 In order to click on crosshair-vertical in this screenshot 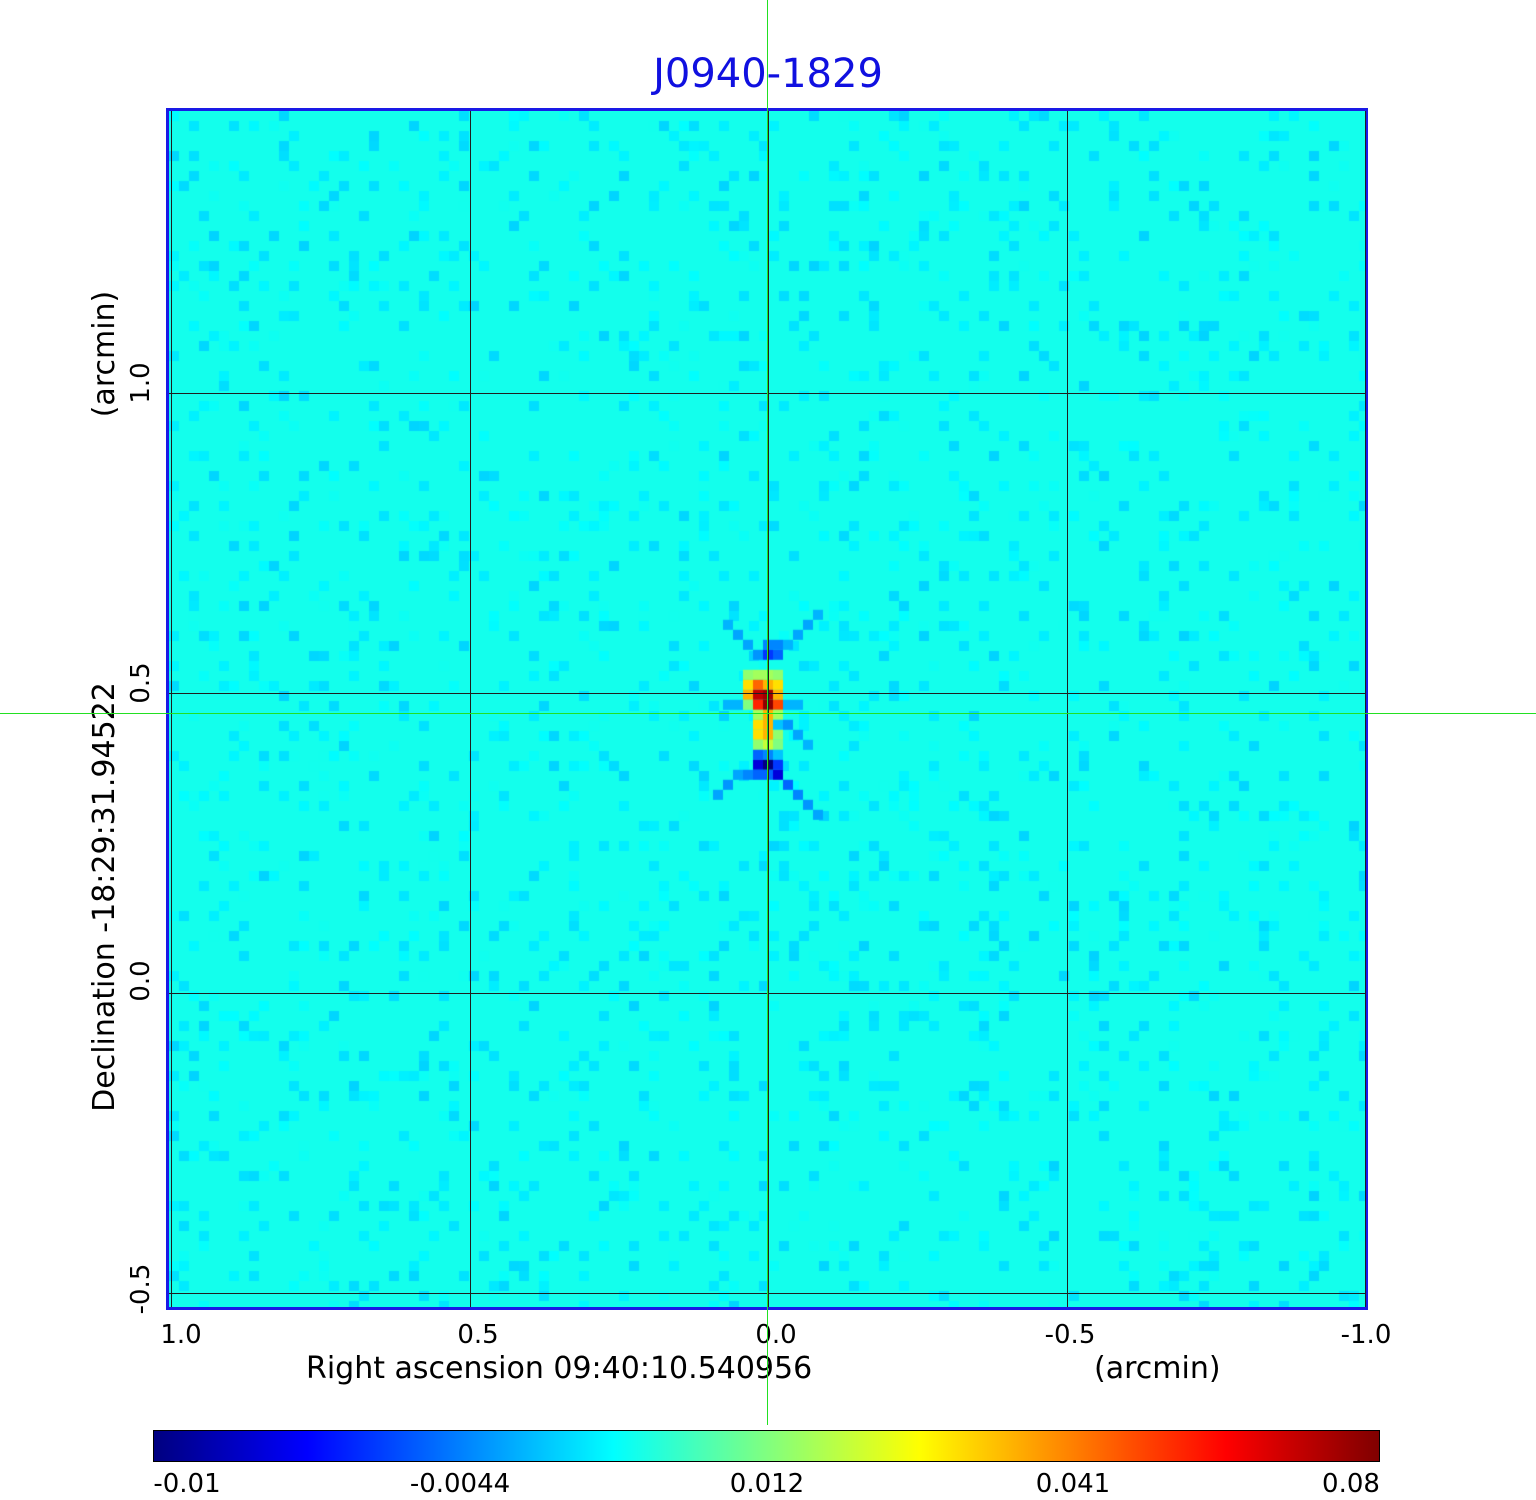, I will do `click(767, 712)`.